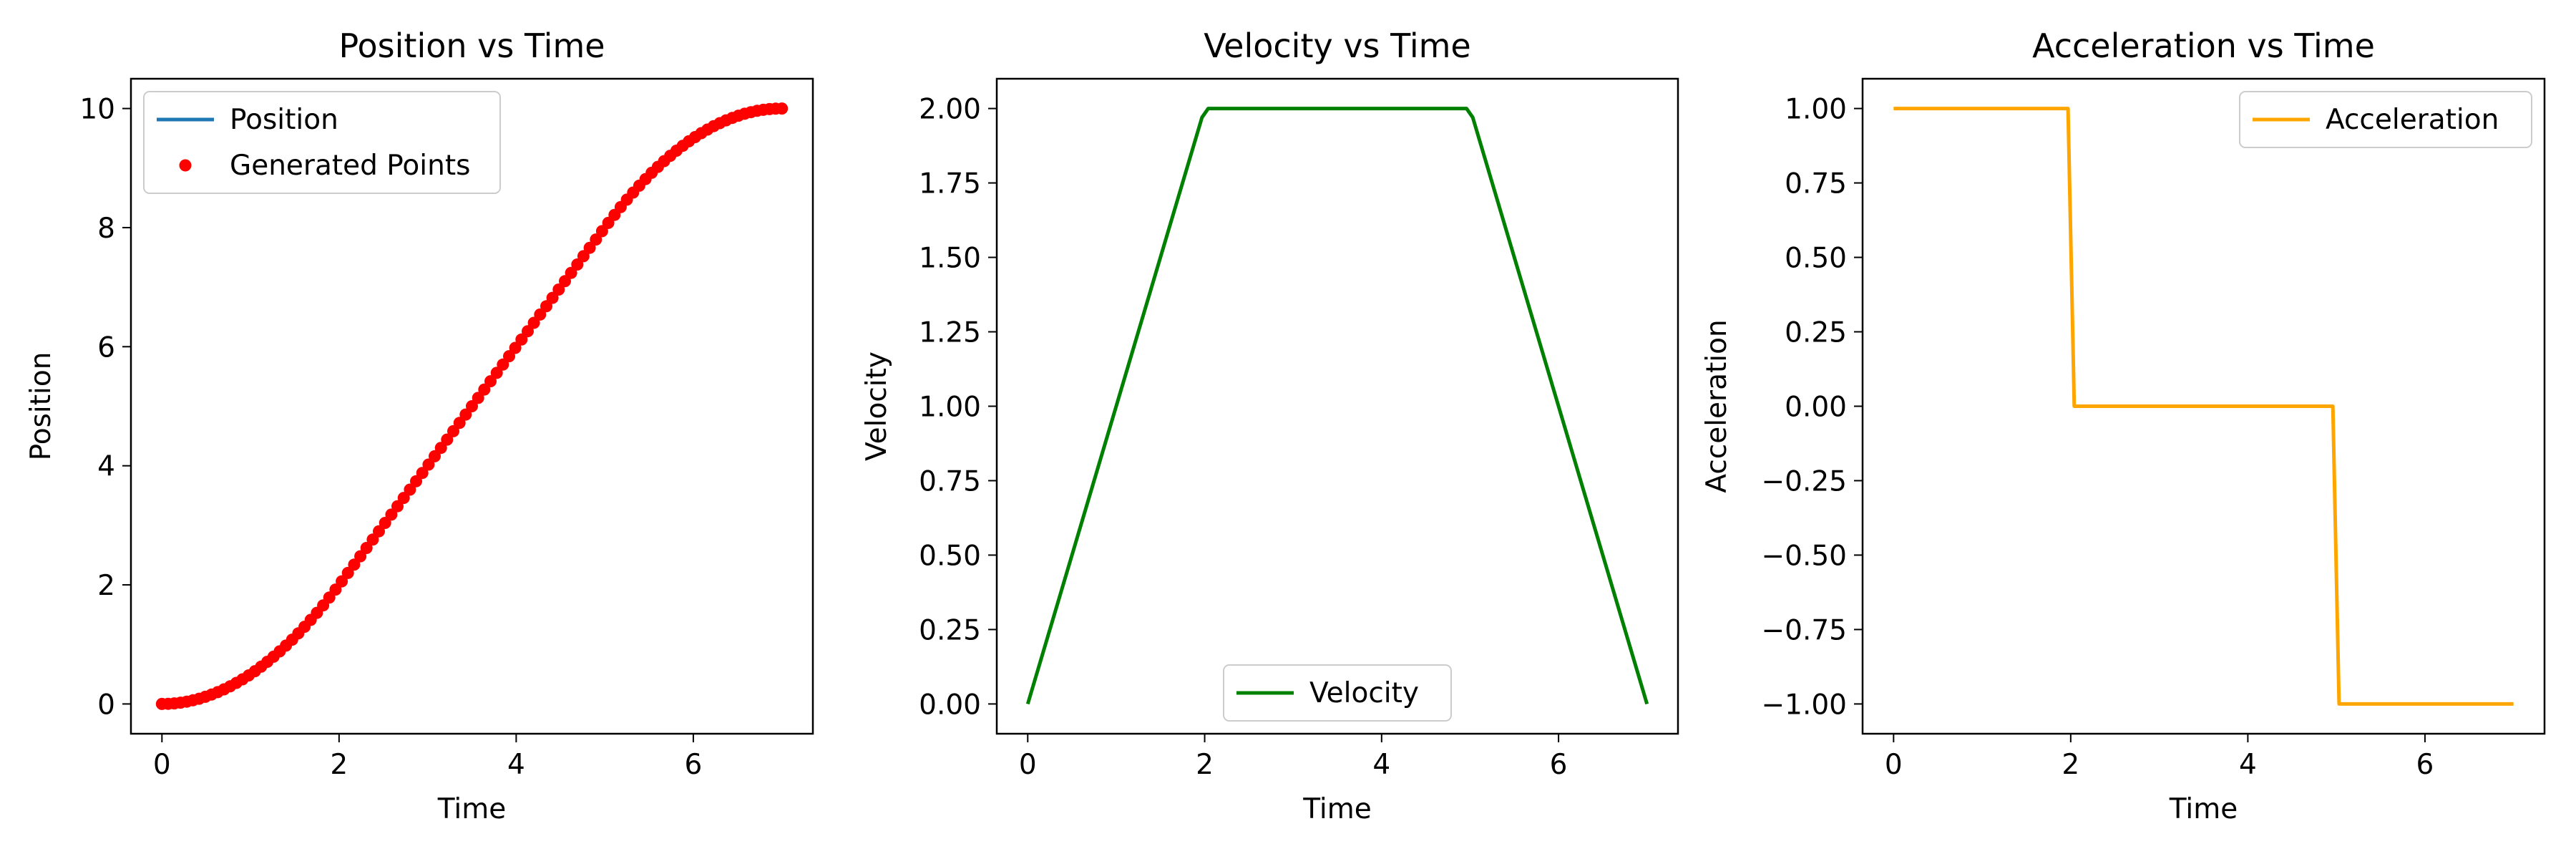 This screenshot has height=859, width=2576. What do you see at coordinates (106, 586) in the screenshot?
I see `position-y-tick-label: 2` at bounding box center [106, 586].